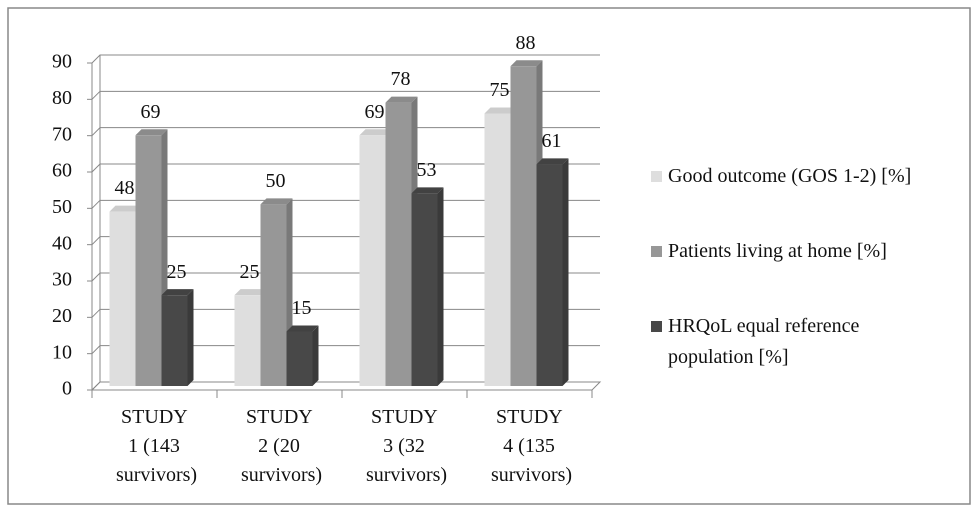 This screenshot has height=512, width=978. Describe the element at coordinates (790, 176) in the screenshot. I see `legend-label: Good outcome (GOS 1-2) [%]` at that location.